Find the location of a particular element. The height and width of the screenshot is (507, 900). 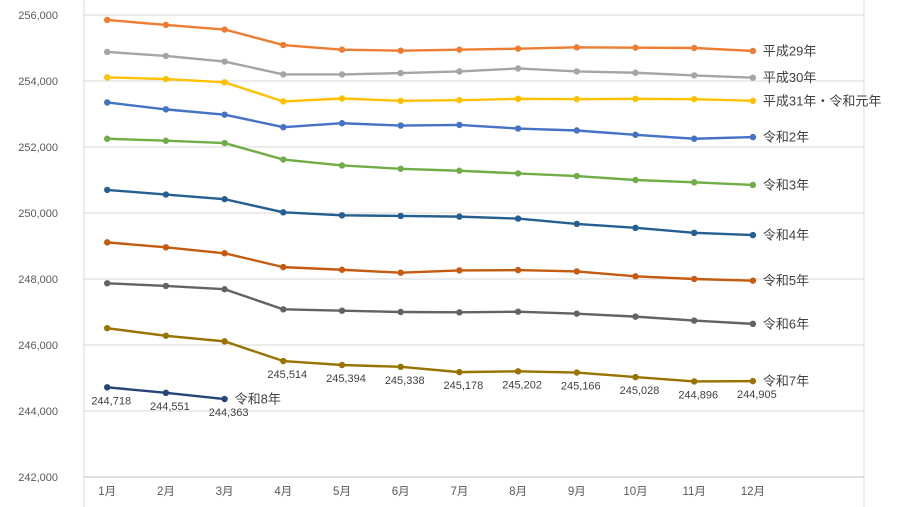

data-label: 245,394 is located at coordinates (346, 379).